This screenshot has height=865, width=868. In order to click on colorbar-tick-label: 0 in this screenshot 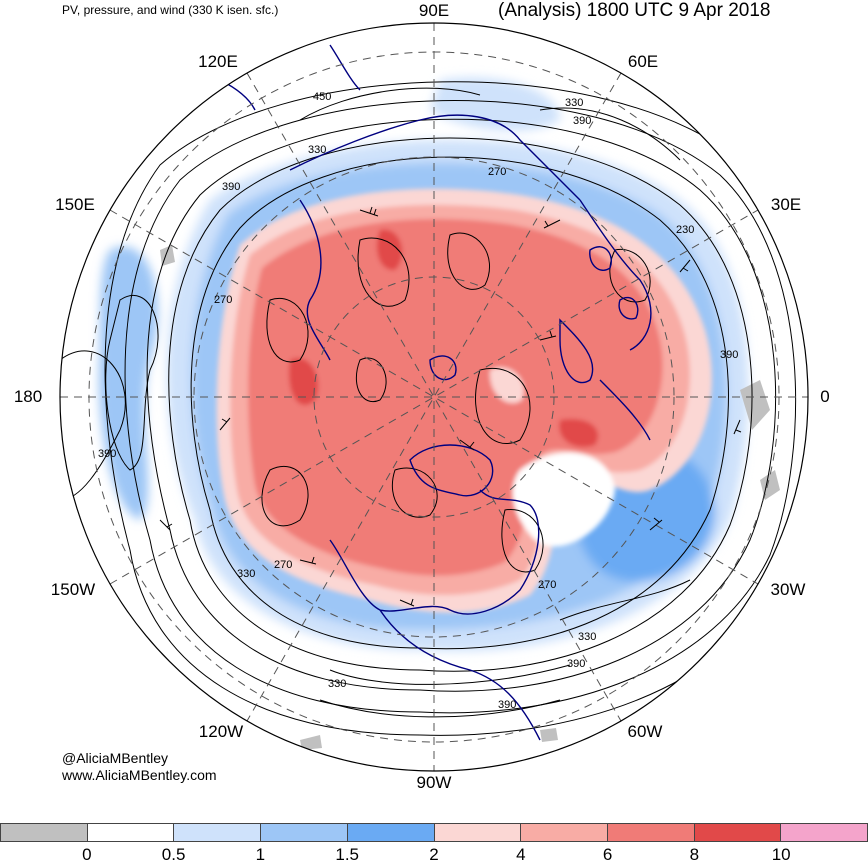, I will do `click(87, 854)`.